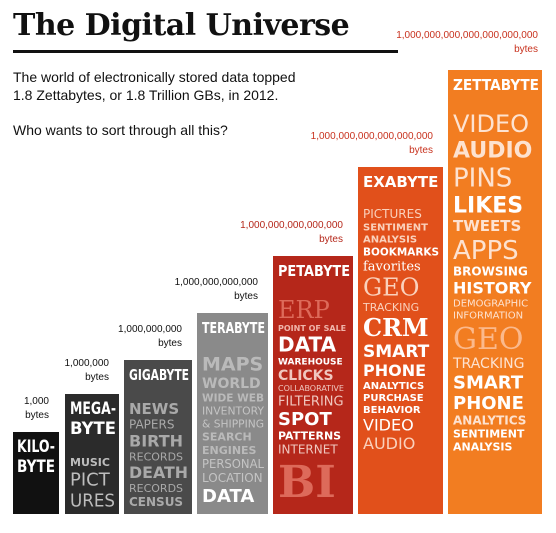  I want to click on bar-name: EXABYTE, so click(400, 182).